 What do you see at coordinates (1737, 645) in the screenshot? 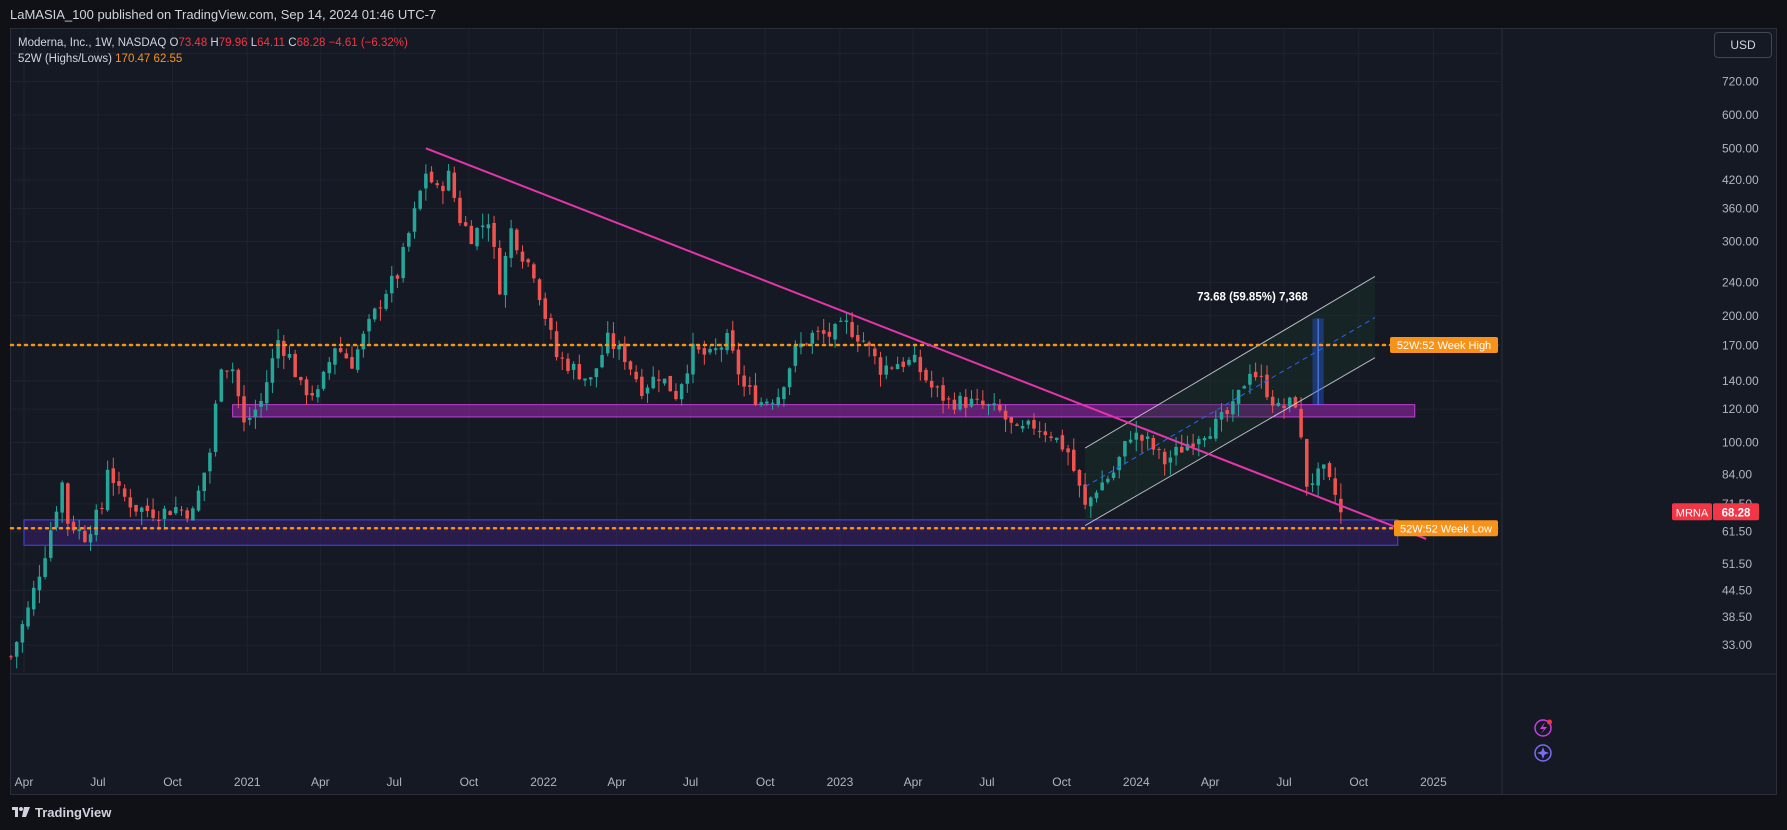
I see `y-tick-label: 33.00` at bounding box center [1737, 645].